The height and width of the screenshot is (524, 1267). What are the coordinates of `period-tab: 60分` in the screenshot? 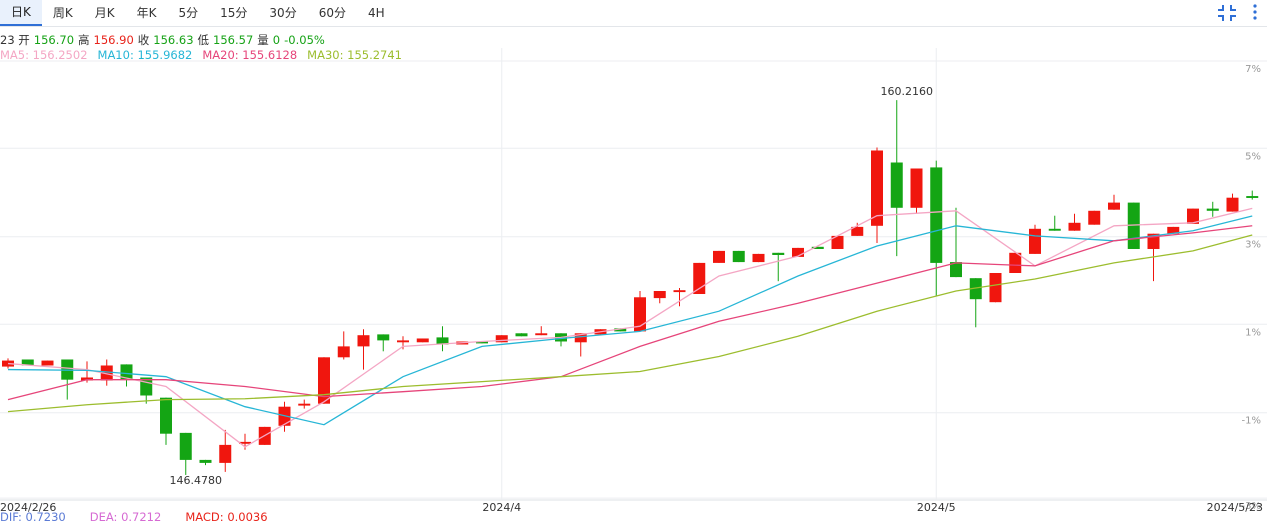 It's located at (332, 13).